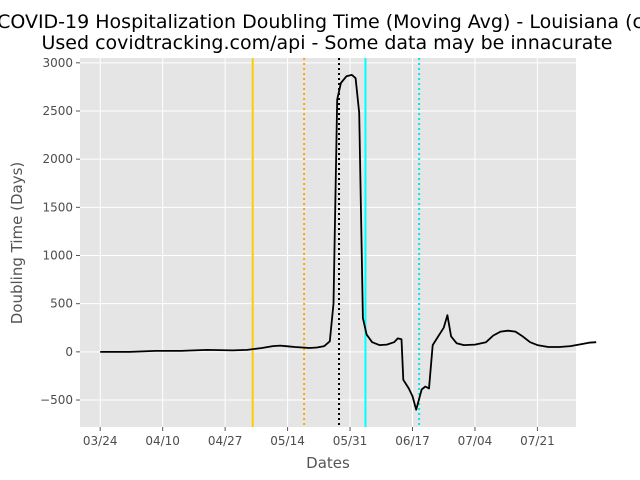 The image size is (640, 480). What do you see at coordinates (56, 400) in the screenshot?
I see `y-tick-label: −500` at bounding box center [56, 400].